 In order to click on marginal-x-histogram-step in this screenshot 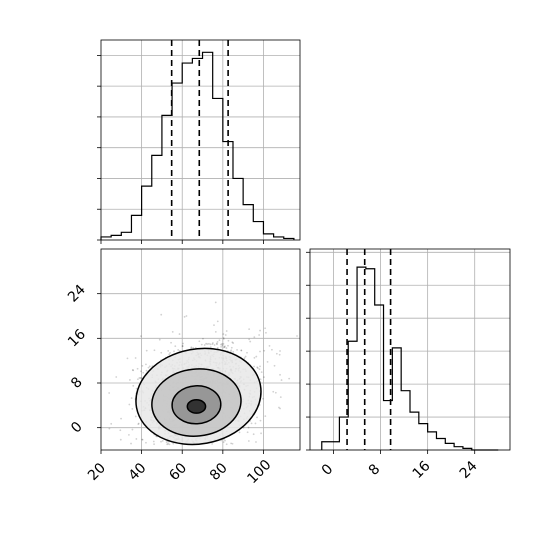, I will do `click(197, 145)`.